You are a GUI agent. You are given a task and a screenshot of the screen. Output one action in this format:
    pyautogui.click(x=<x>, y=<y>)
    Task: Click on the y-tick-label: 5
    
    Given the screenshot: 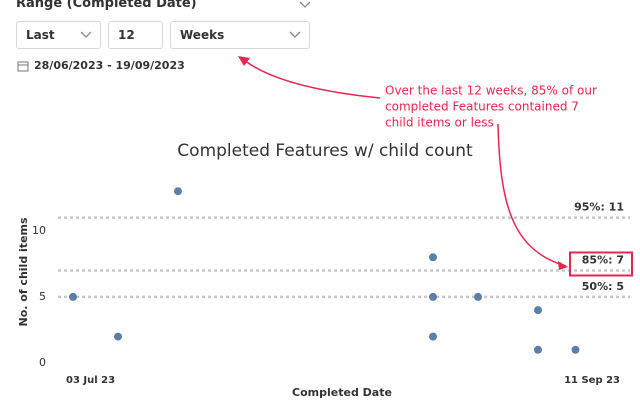 What is the action you would take?
    pyautogui.click(x=42, y=296)
    